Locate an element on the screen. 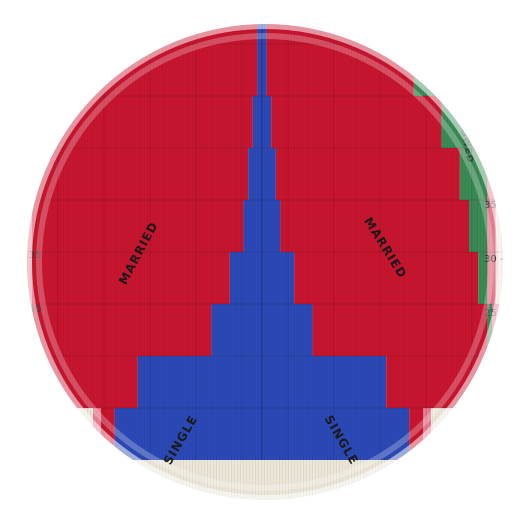 The width and height of the screenshot is (527, 516). left-tick-label: 5 is located at coordinates (25, 365).